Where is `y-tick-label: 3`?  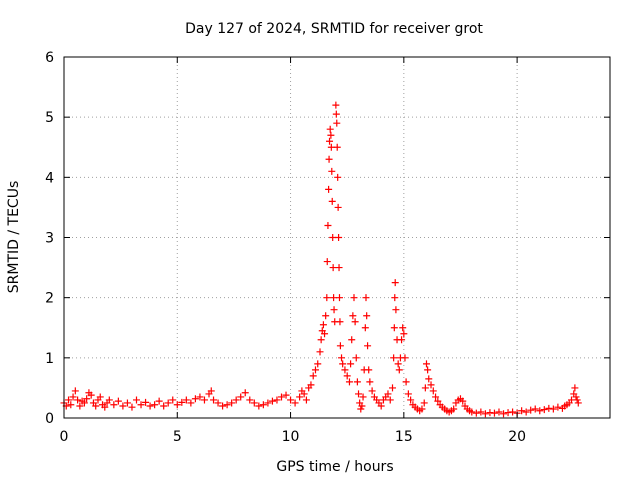
y-tick-label: 3 is located at coordinates (49, 239).